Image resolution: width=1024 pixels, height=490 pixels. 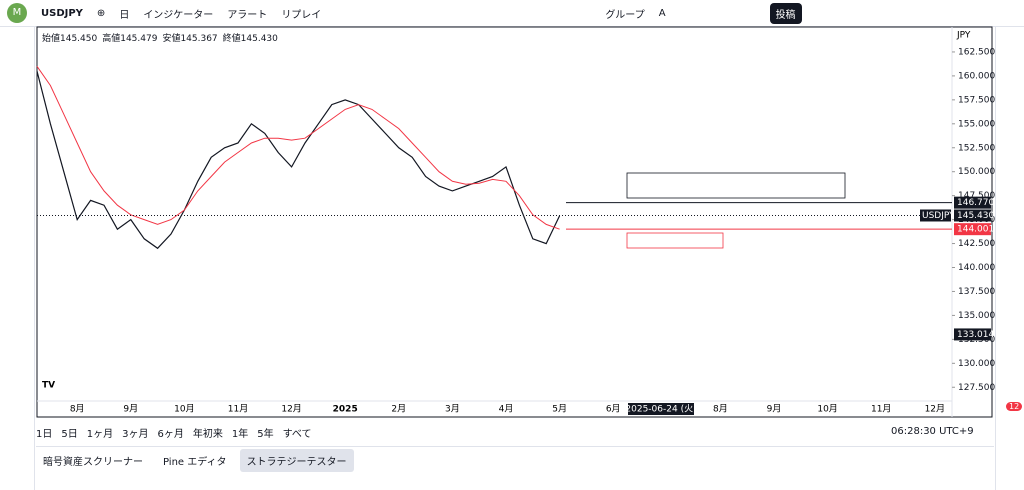 I want to click on y-tick-label: 137.500, so click(x=976, y=292).